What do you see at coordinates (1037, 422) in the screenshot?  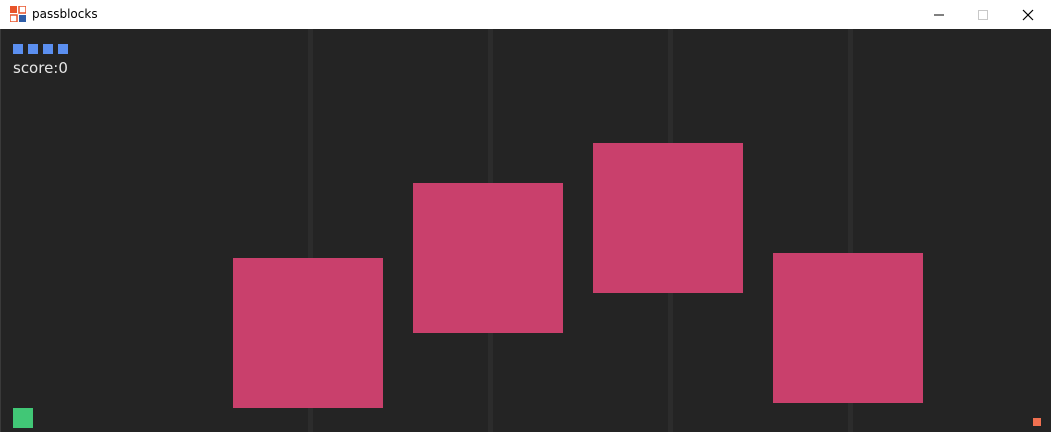 I see `target-marker` at bounding box center [1037, 422].